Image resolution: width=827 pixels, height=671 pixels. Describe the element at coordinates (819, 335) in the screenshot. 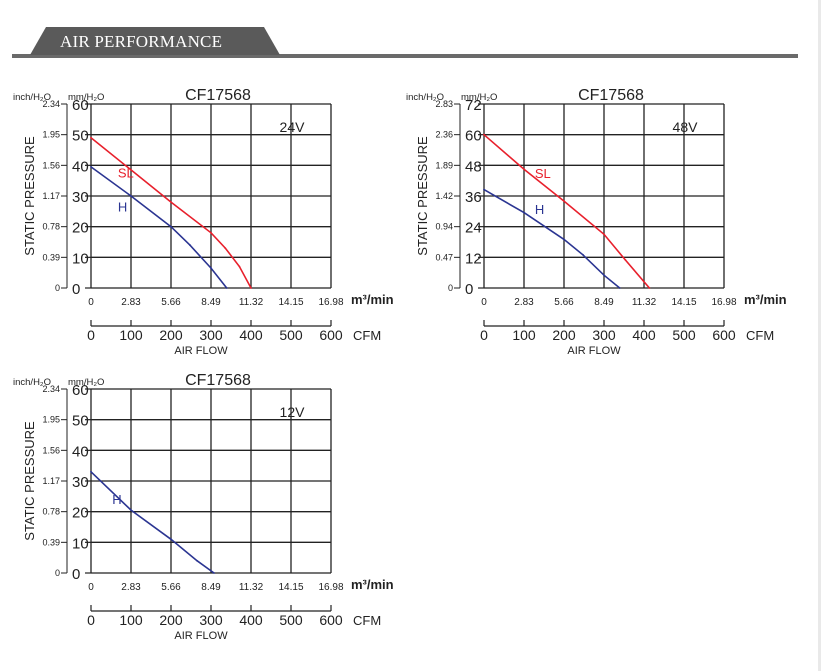

I see `page-edge-divider` at that location.